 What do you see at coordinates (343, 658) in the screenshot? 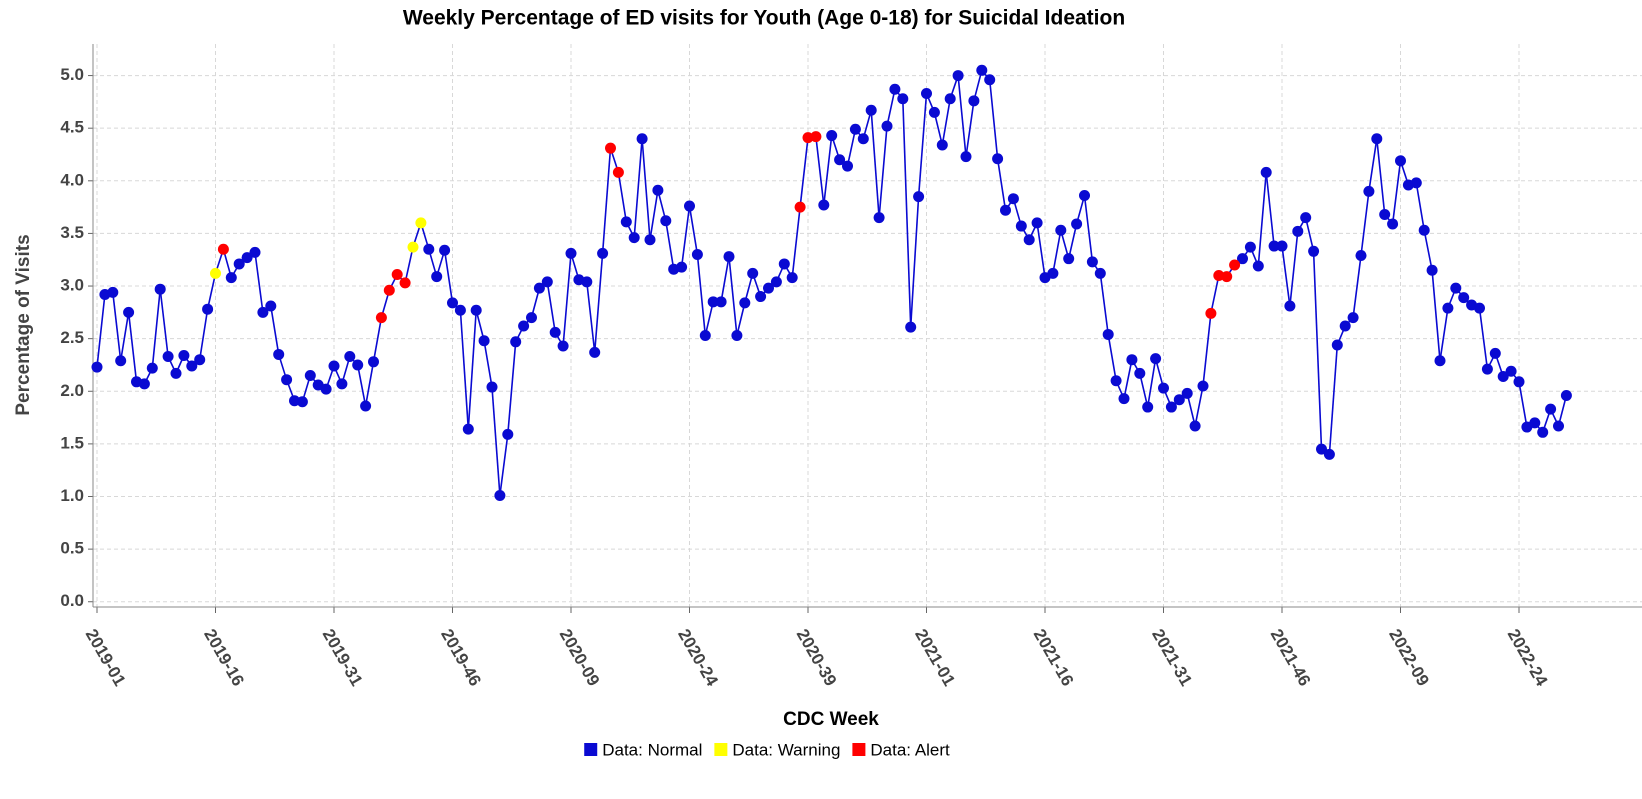
I see `x-tick-label: 2019-31` at bounding box center [343, 658].